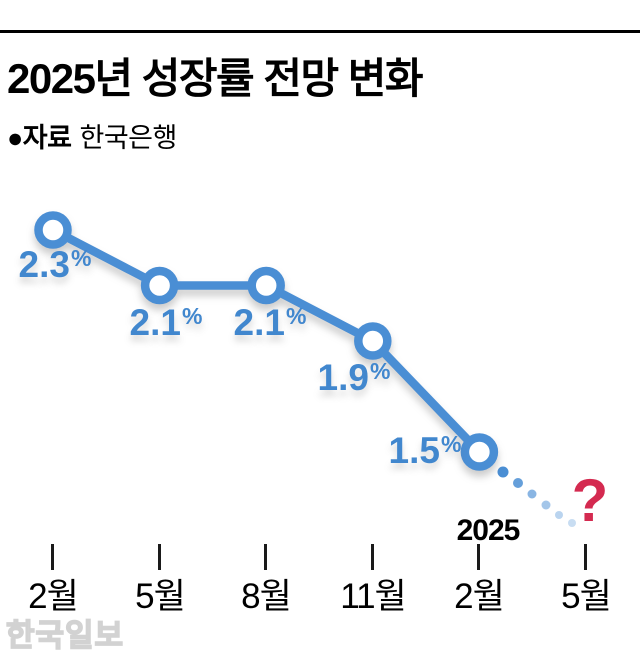  What do you see at coordinates (488, 530) in the screenshot?
I see `year-annotation: 2025` at bounding box center [488, 530].